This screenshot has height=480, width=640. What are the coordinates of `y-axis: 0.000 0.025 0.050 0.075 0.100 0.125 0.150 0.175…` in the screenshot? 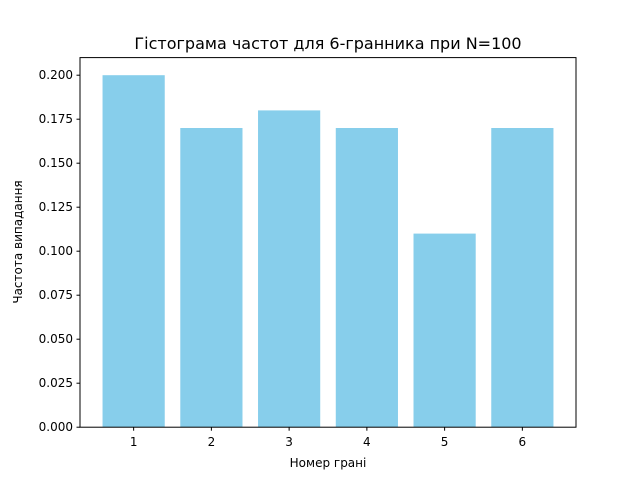 It's located at (59, 251).